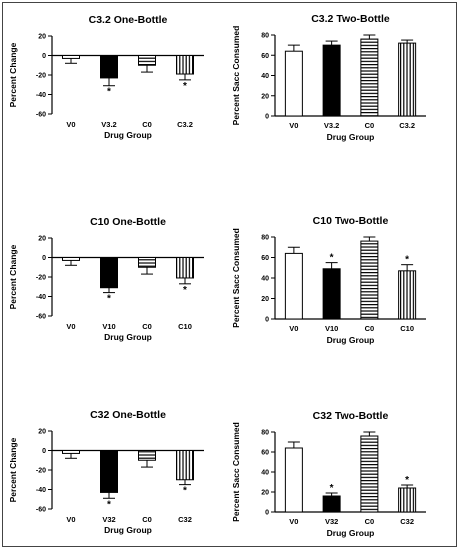 This screenshot has height=550, width=460. I want to click on x-tick-label: V3.2, so click(331, 125).